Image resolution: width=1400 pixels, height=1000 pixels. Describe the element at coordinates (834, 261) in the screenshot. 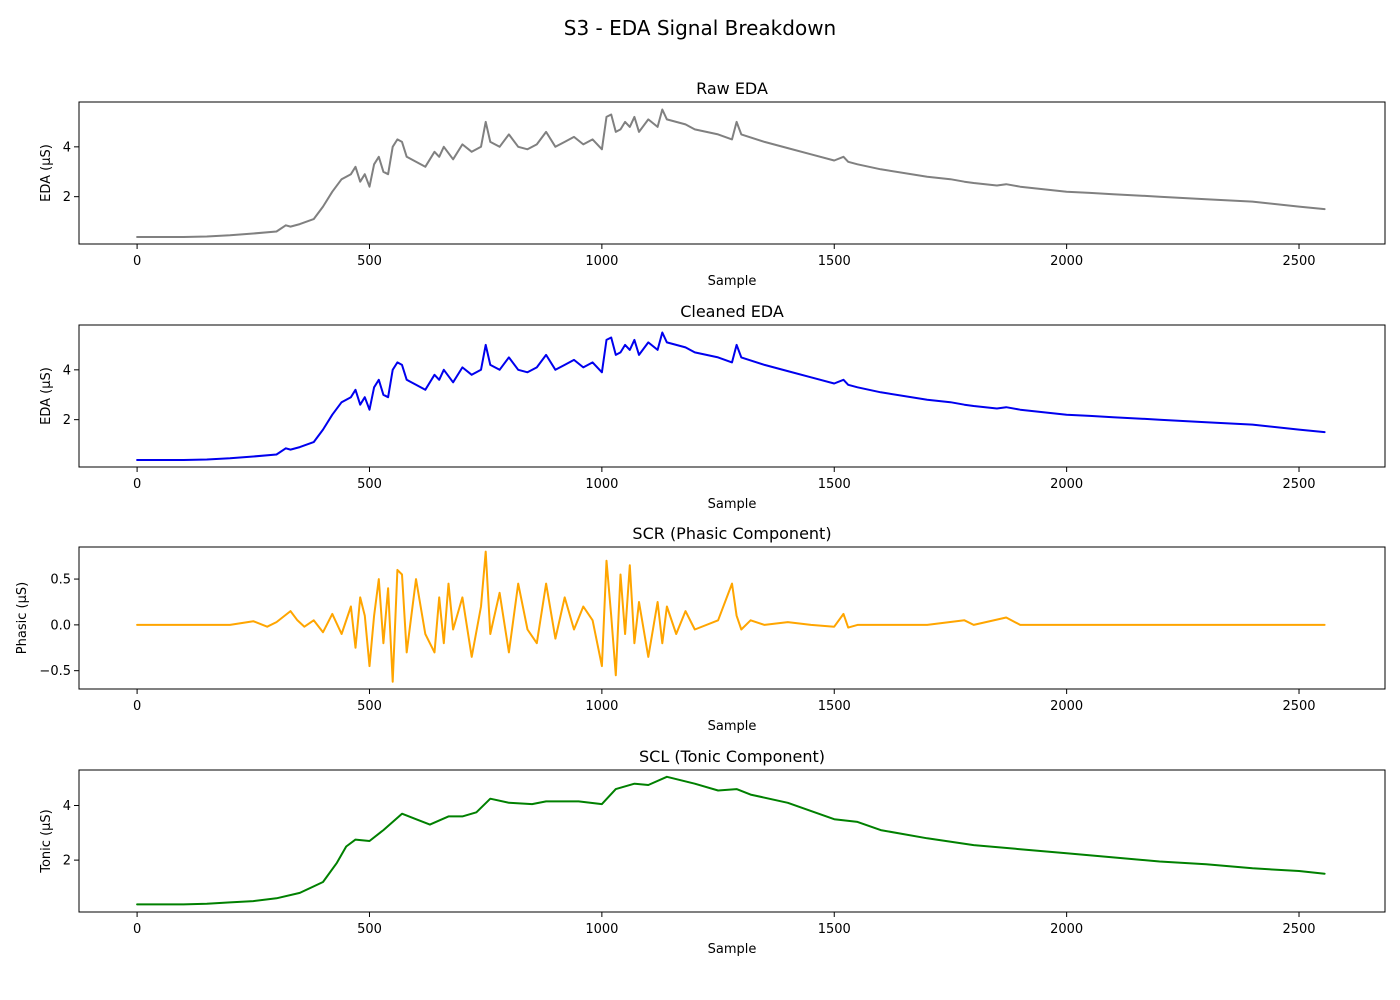

I see `raw-eda-xtick-label: 1500` at that location.